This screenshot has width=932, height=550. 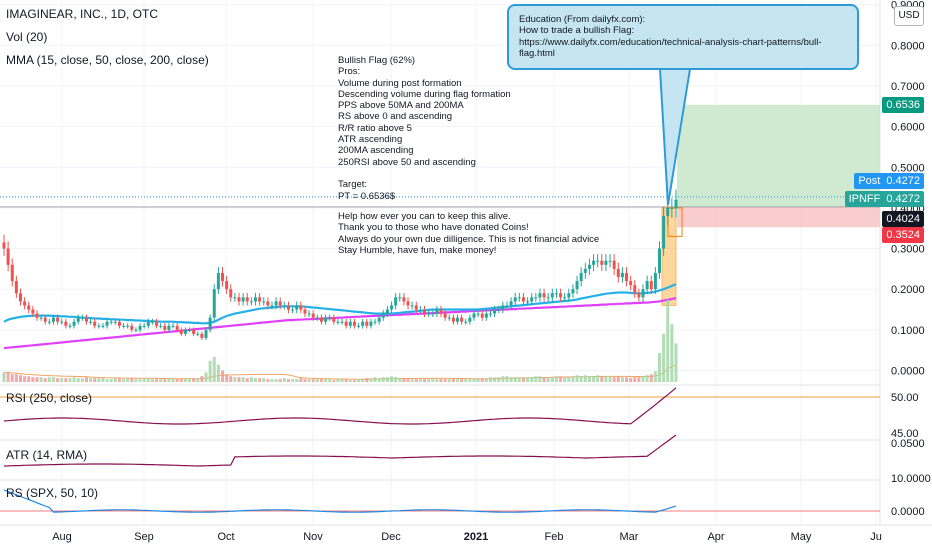 I want to click on time-tick-0: Aug, so click(x=62, y=537).